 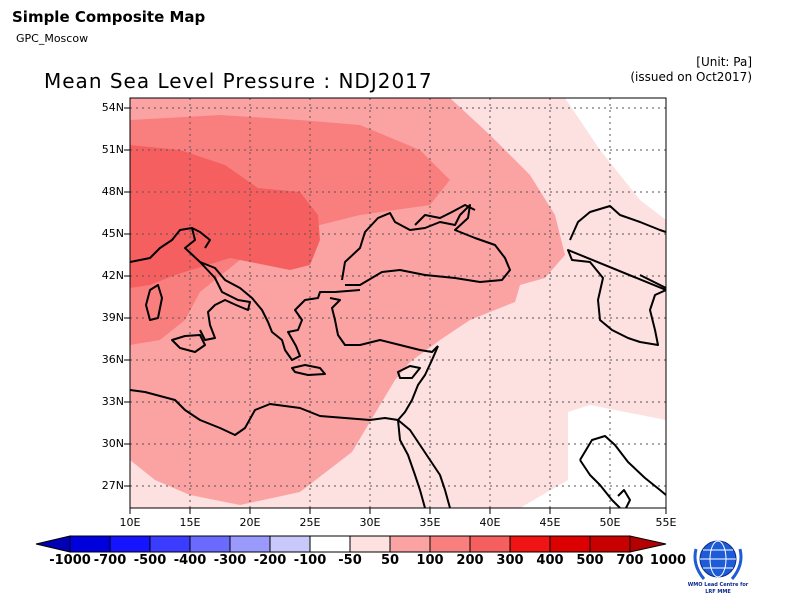 What do you see at coordinates (310, 522) in the screenshot?
I see `lon-label: 25E` at bounding box center [310, 522].